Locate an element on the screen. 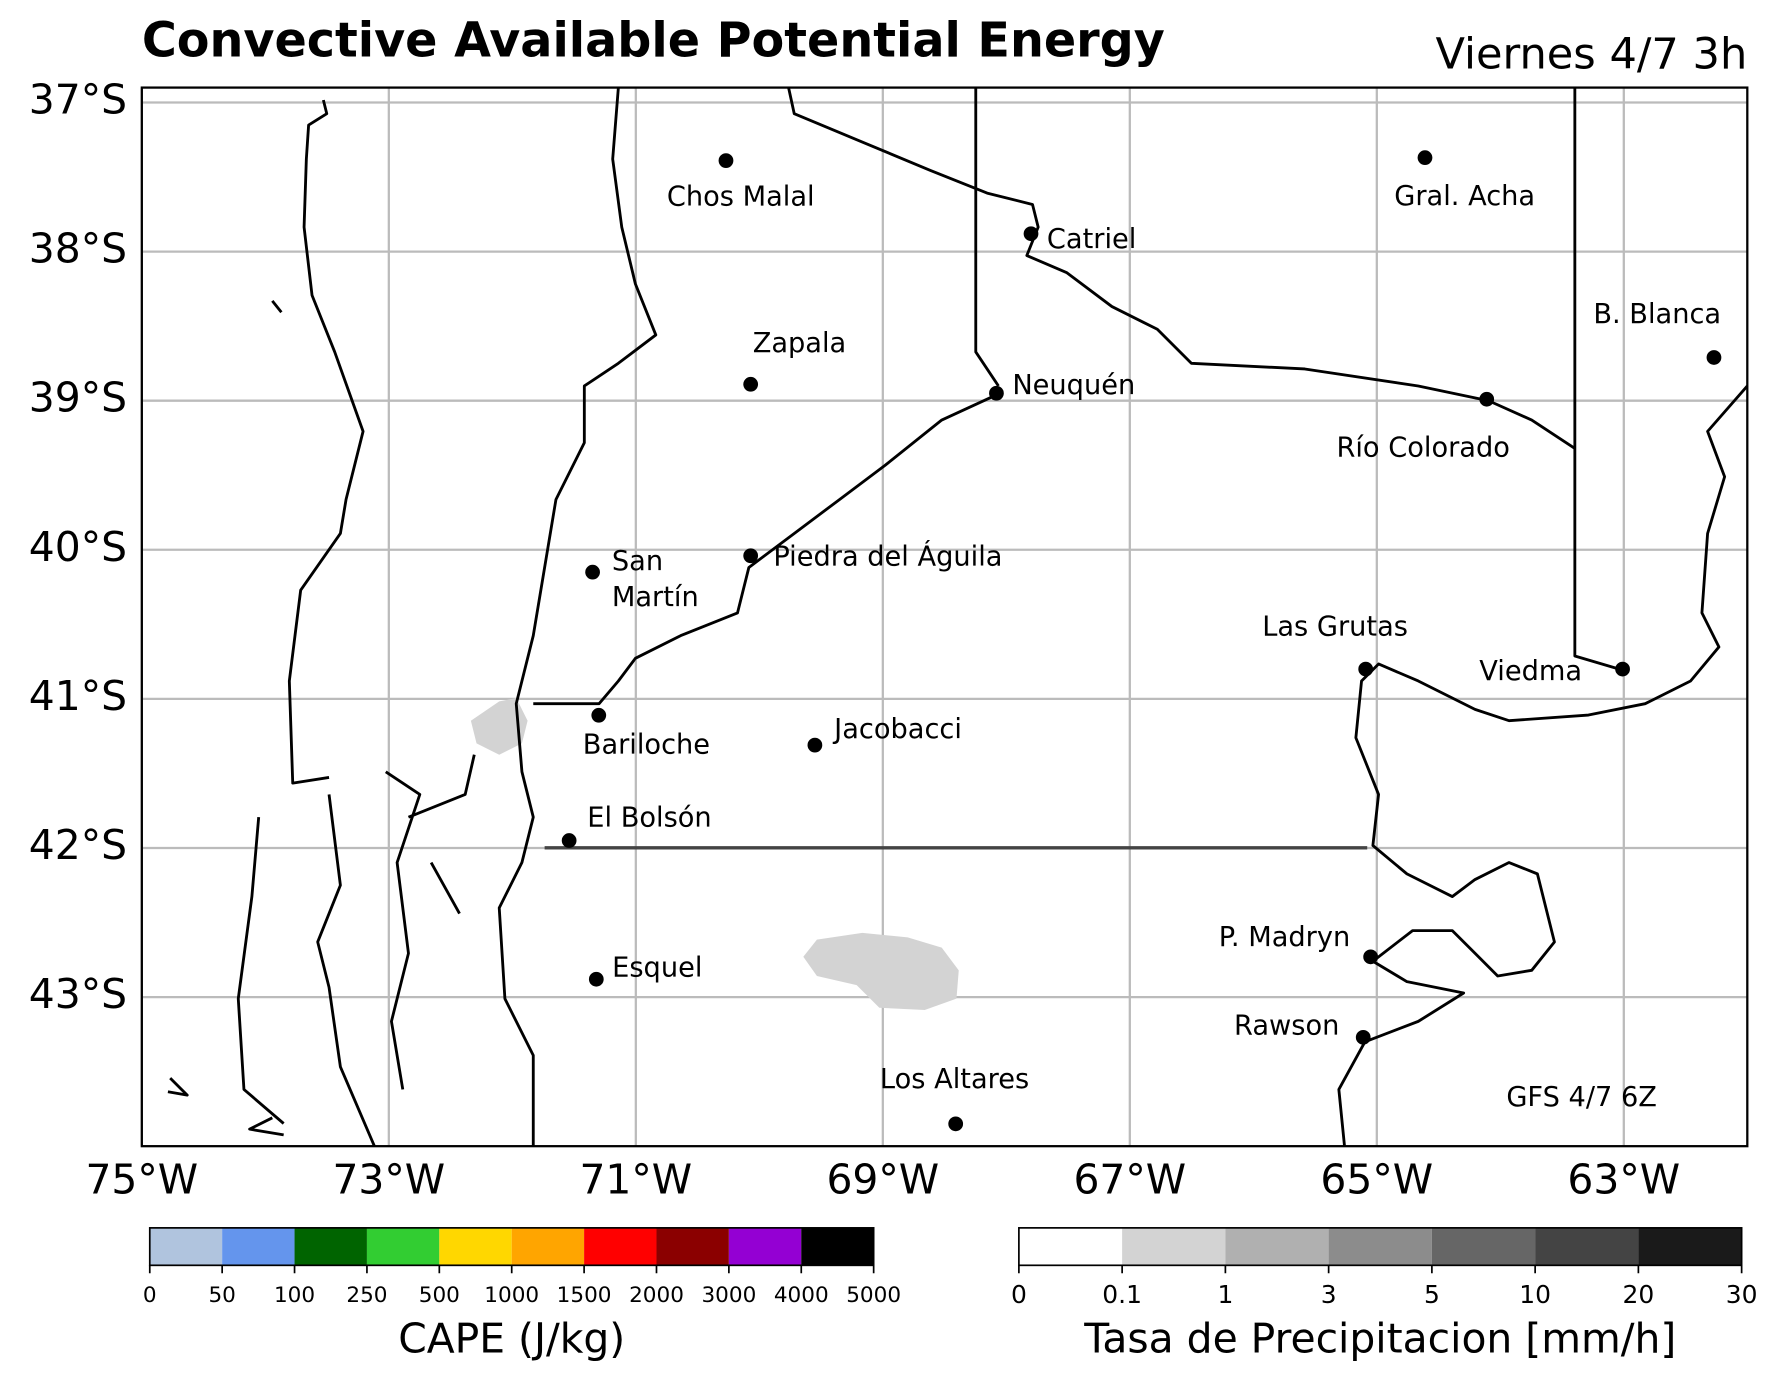  city-label: B. Blanca is located at coordinates (1657, 314).